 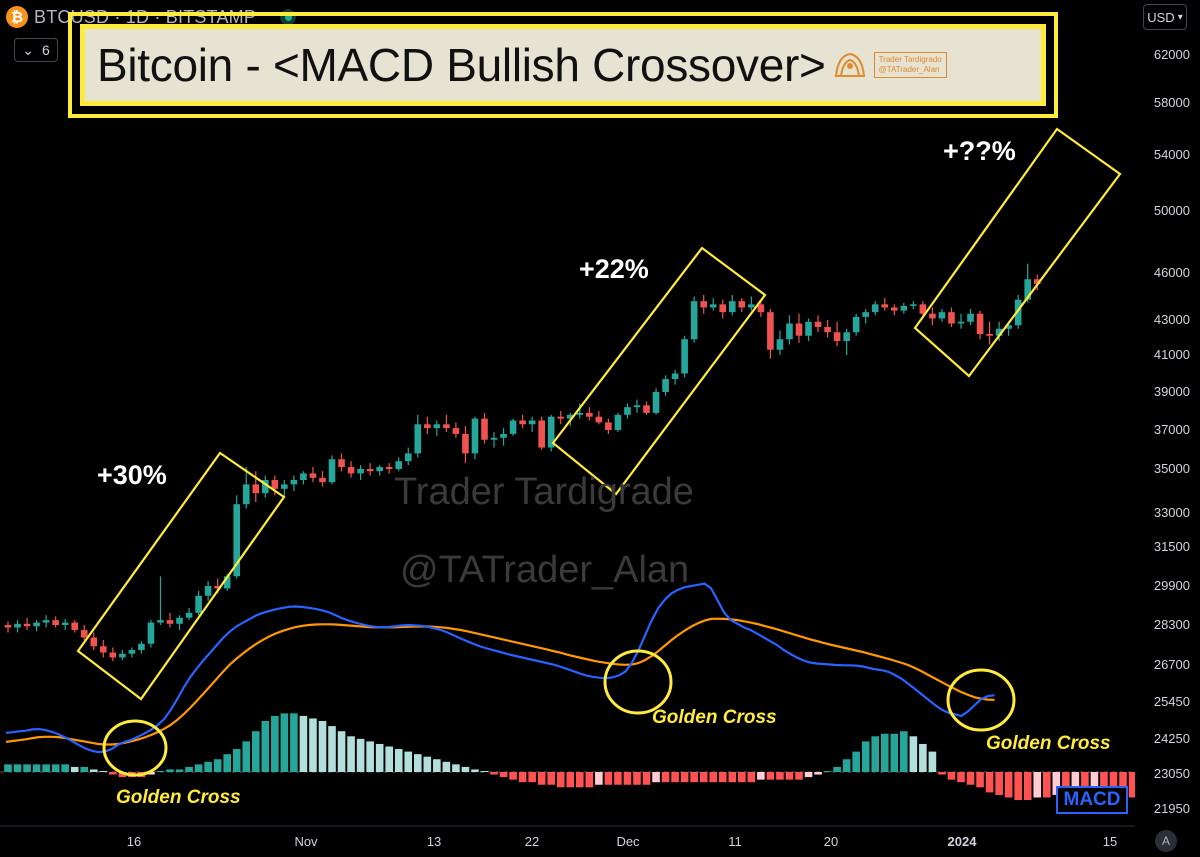 I want to click on price-tick-label: 29900, so click(x=1172, y=585).